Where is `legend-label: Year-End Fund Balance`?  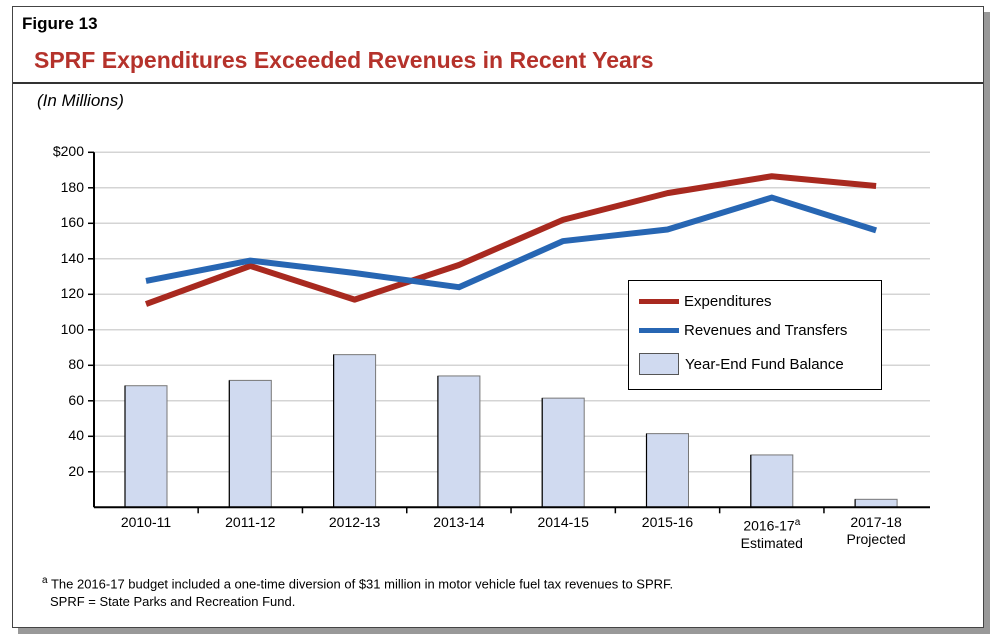
legend-label: Year-End Fund Balance is located at coordinates (764, 364).